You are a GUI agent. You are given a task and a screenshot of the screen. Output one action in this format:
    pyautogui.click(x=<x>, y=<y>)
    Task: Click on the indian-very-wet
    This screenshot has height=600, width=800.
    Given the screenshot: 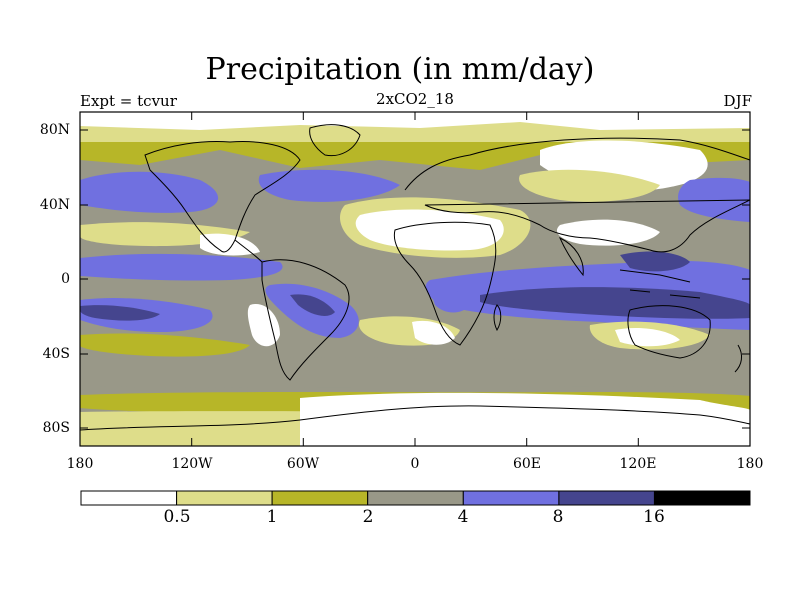 What is the action you would take?
    pyautogui.click(x=615, y=303)
    